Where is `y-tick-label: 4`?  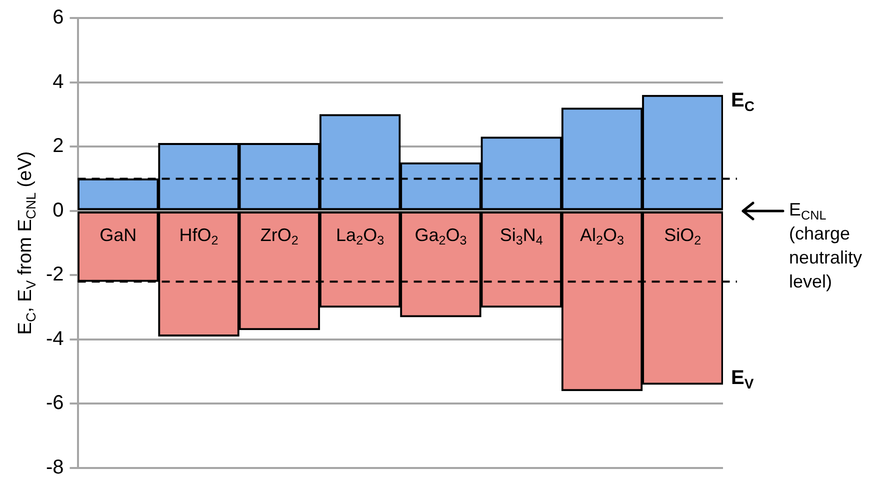
y-tick-label: 4 is located at coordinates (58, 81).